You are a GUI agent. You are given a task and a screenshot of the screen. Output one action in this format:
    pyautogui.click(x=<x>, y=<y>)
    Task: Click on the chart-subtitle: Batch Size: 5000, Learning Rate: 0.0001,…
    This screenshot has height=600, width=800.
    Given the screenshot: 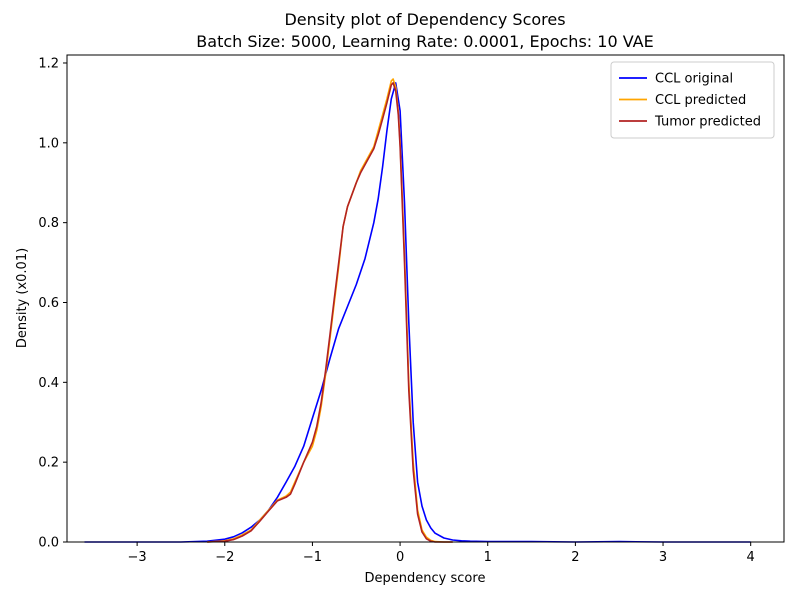 What is the action you would take?
    pyautogui.click(x=424, y=41)
    